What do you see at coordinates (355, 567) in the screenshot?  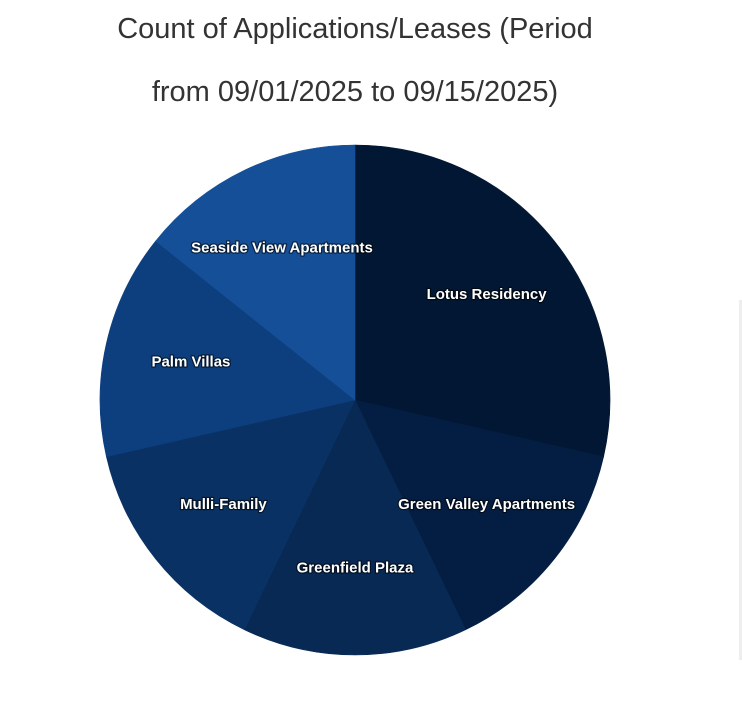 I see `slice-label-greenfield-plaza: Greenfield Plaza` at bounding box center [355, 567].